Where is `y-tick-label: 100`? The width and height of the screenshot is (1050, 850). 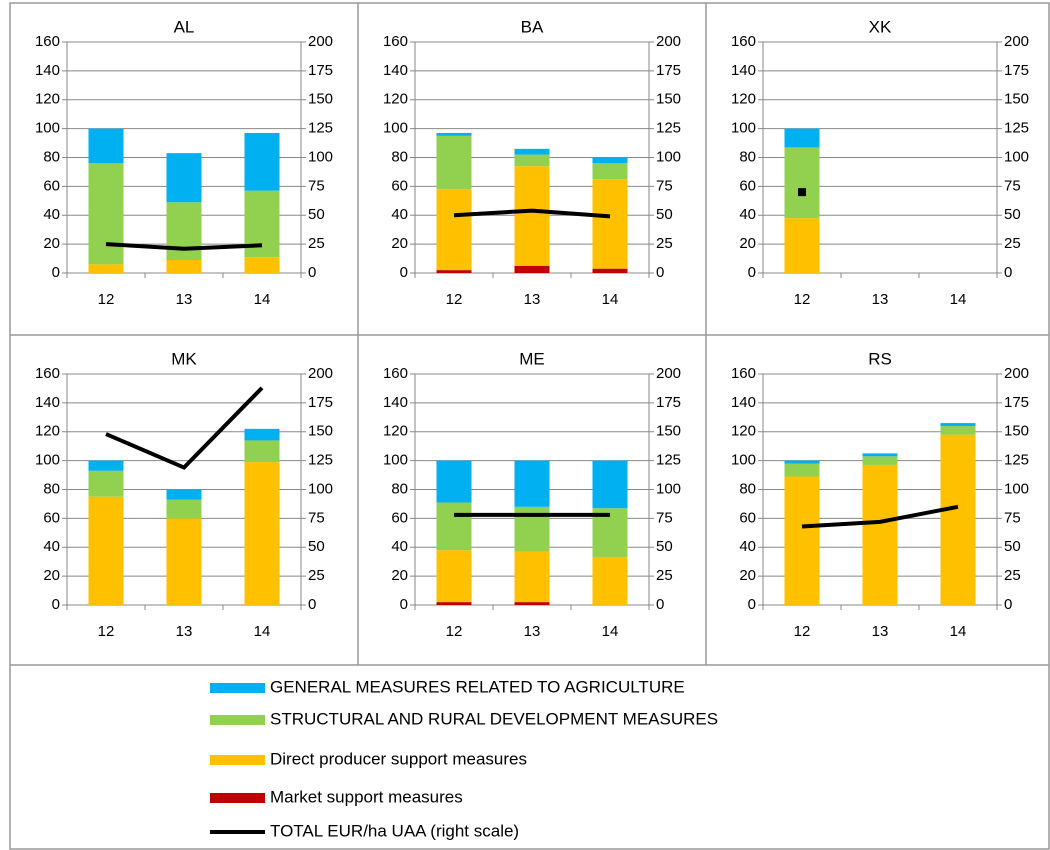
y-tick-label: 100 is located at coordinates (395, 128).